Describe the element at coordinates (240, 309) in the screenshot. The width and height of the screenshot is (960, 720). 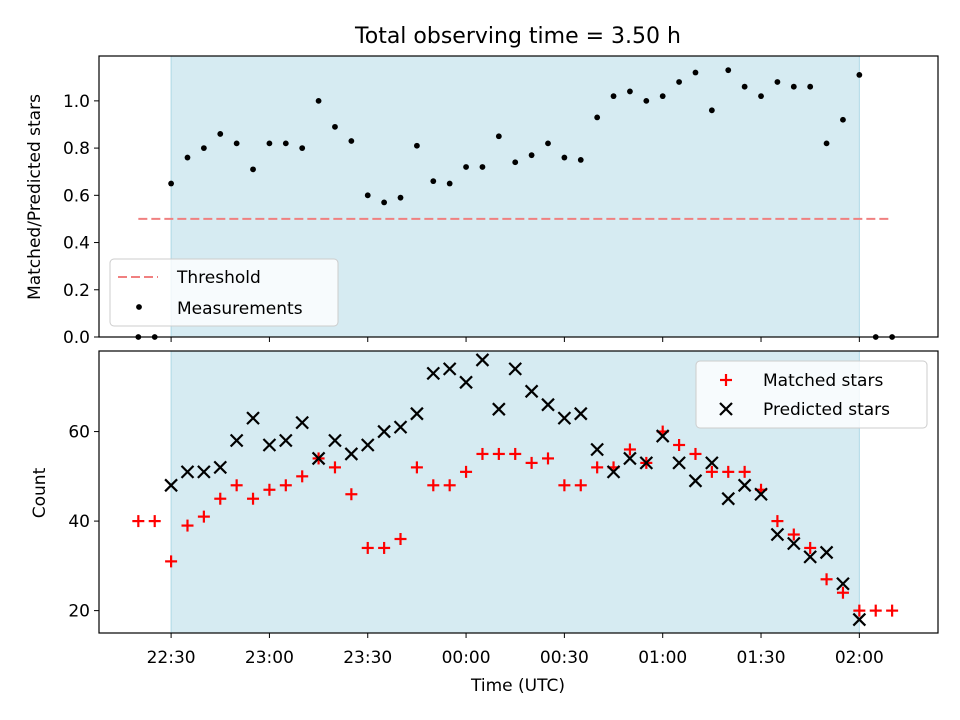
I see `legend-measurement-label: Measurements` at that location.